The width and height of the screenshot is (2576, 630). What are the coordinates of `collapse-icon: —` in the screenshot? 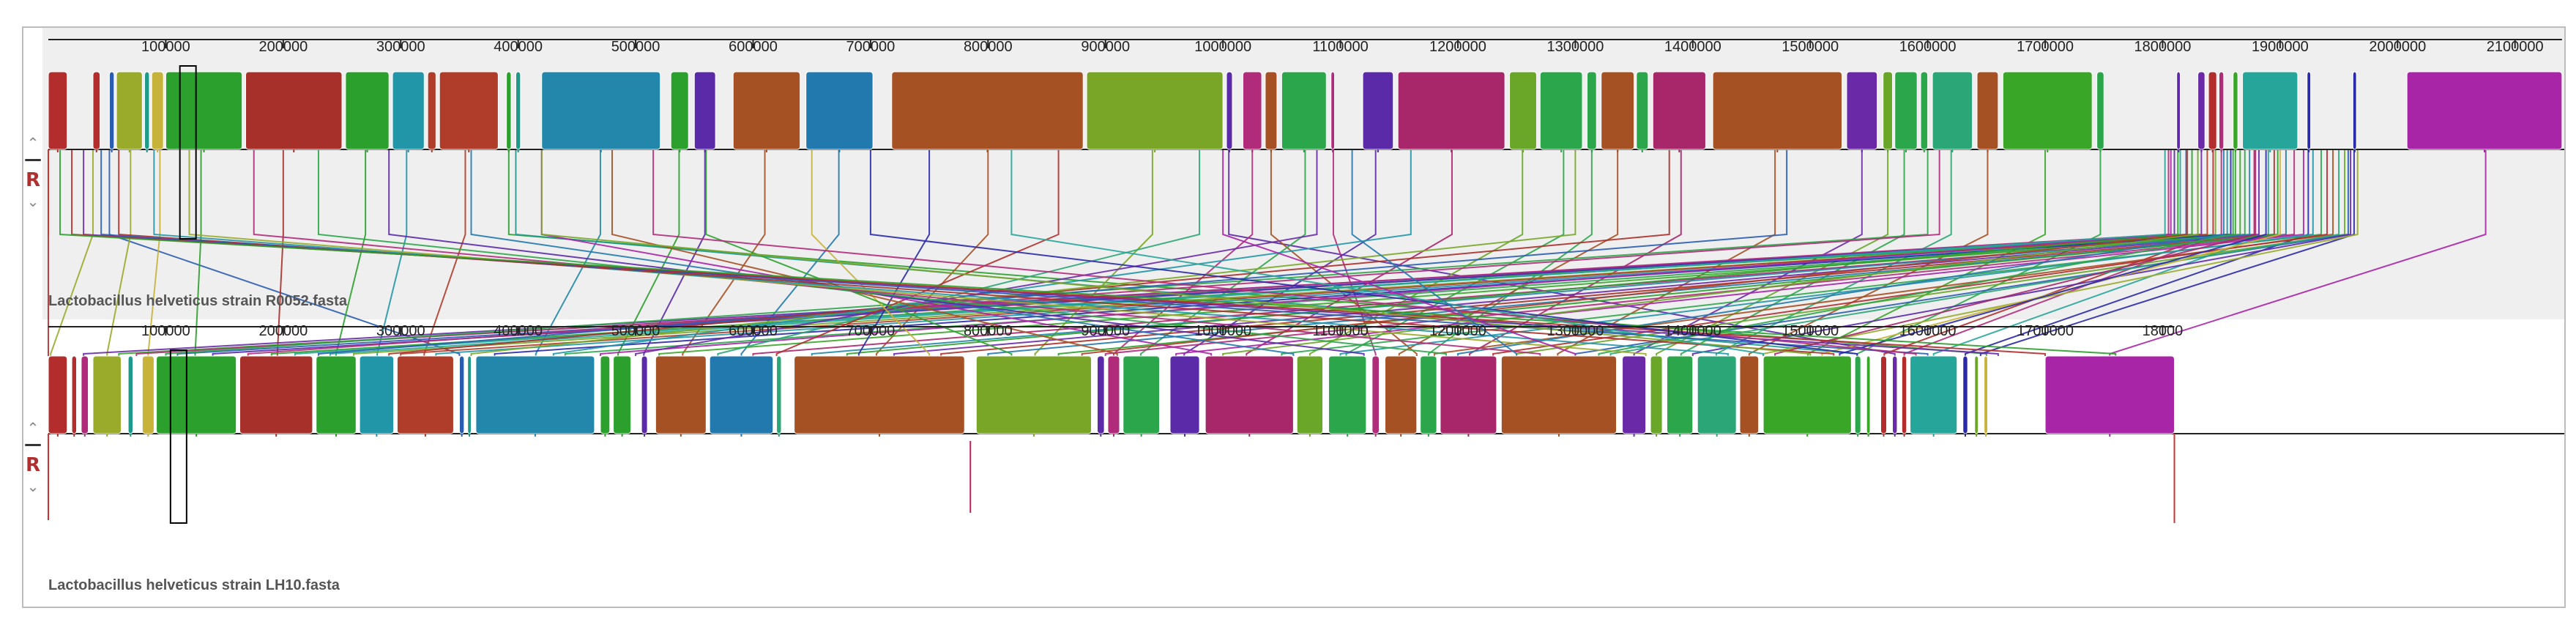 It's located at (33, 159).